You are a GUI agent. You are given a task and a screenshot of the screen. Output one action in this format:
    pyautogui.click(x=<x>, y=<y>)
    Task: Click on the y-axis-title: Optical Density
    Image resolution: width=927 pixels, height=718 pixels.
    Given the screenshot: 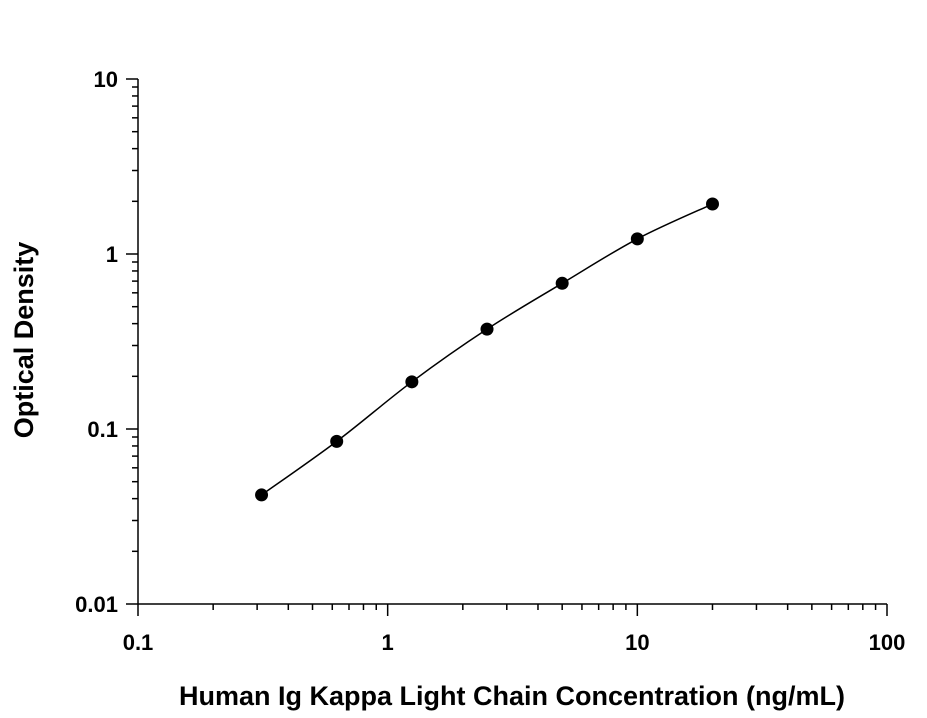 What is the action you would take?
    pyautogui.click(x=24, y=340)
    